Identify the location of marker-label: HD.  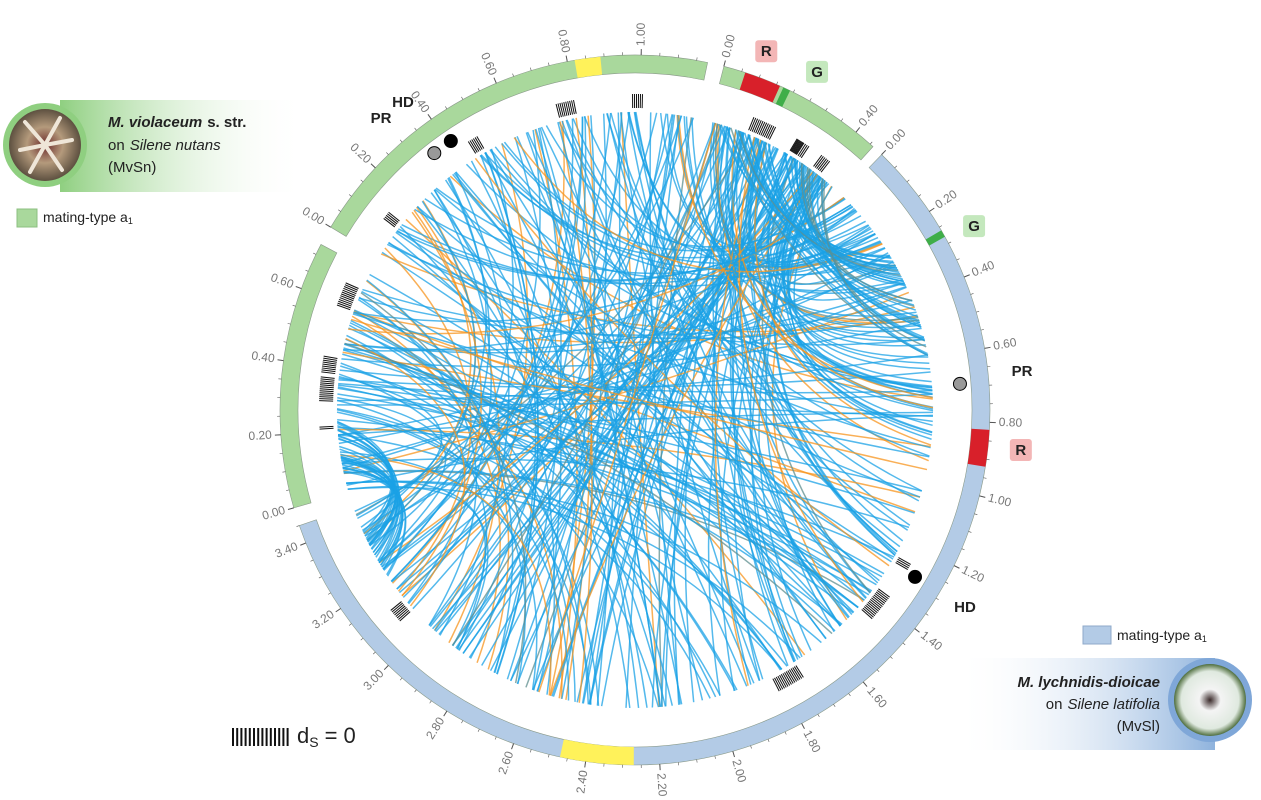
(965, 607).